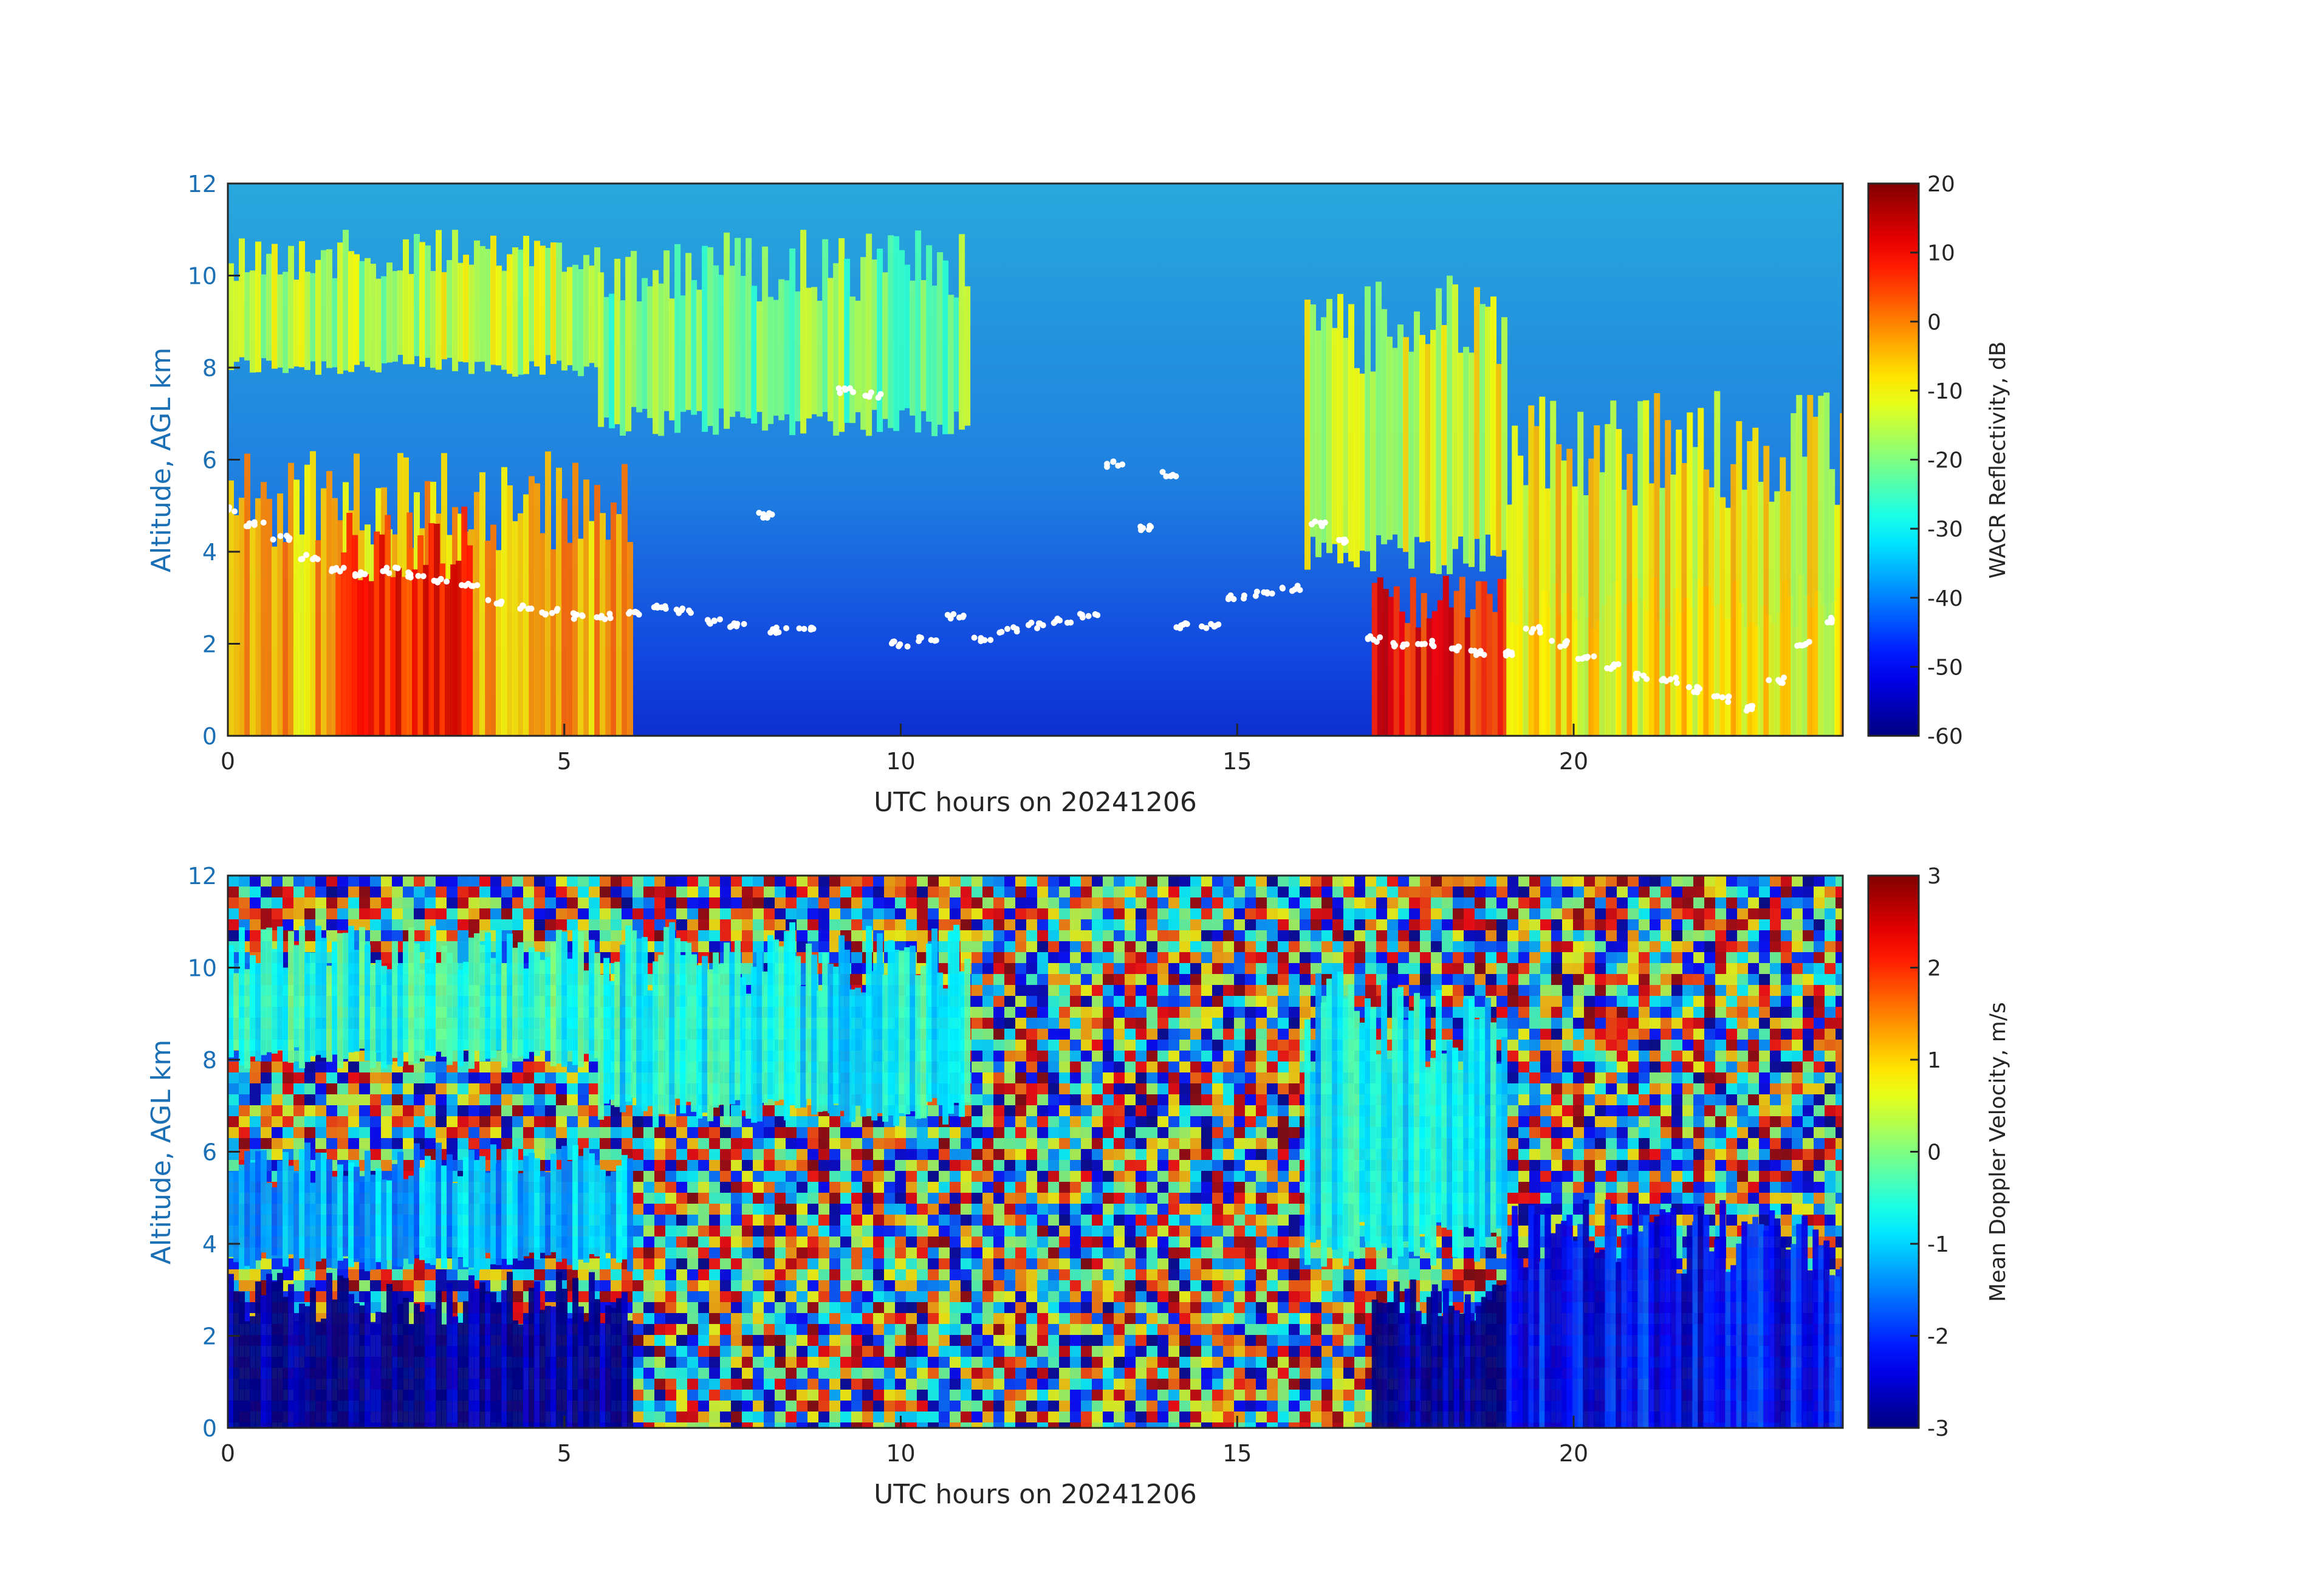 This screenshot has width=2324, height=1595. I want to click on colorbar-tick-label: -30, so click(1945, 529).